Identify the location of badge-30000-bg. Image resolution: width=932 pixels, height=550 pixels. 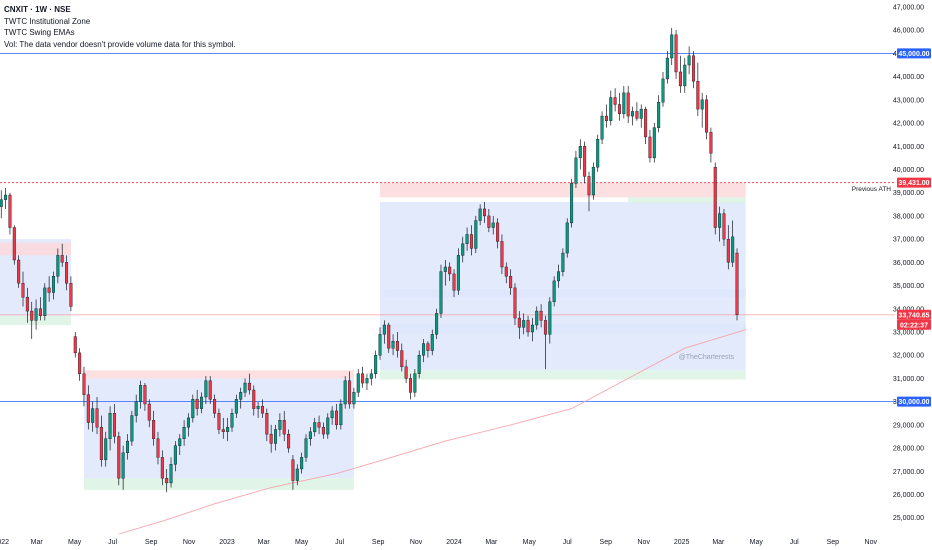
(914, 401).